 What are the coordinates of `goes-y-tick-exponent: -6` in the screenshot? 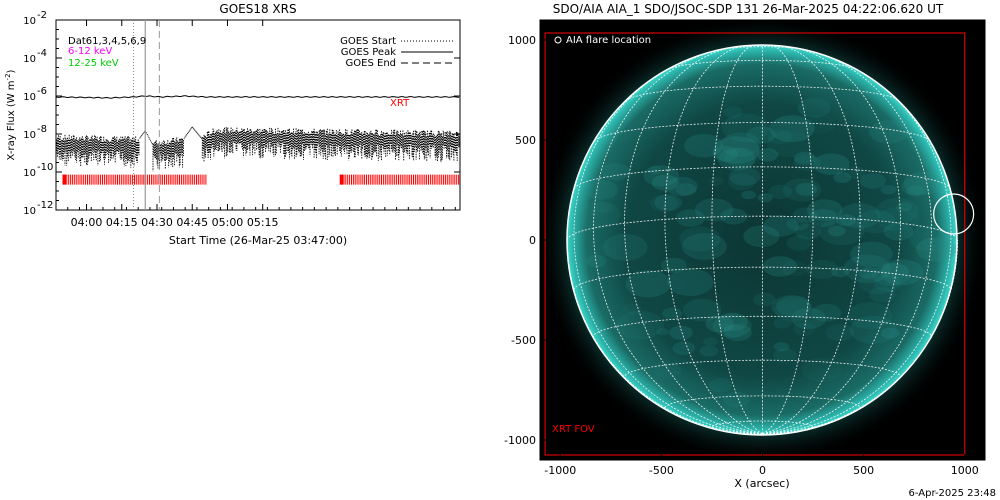 It's located at (42, 91).